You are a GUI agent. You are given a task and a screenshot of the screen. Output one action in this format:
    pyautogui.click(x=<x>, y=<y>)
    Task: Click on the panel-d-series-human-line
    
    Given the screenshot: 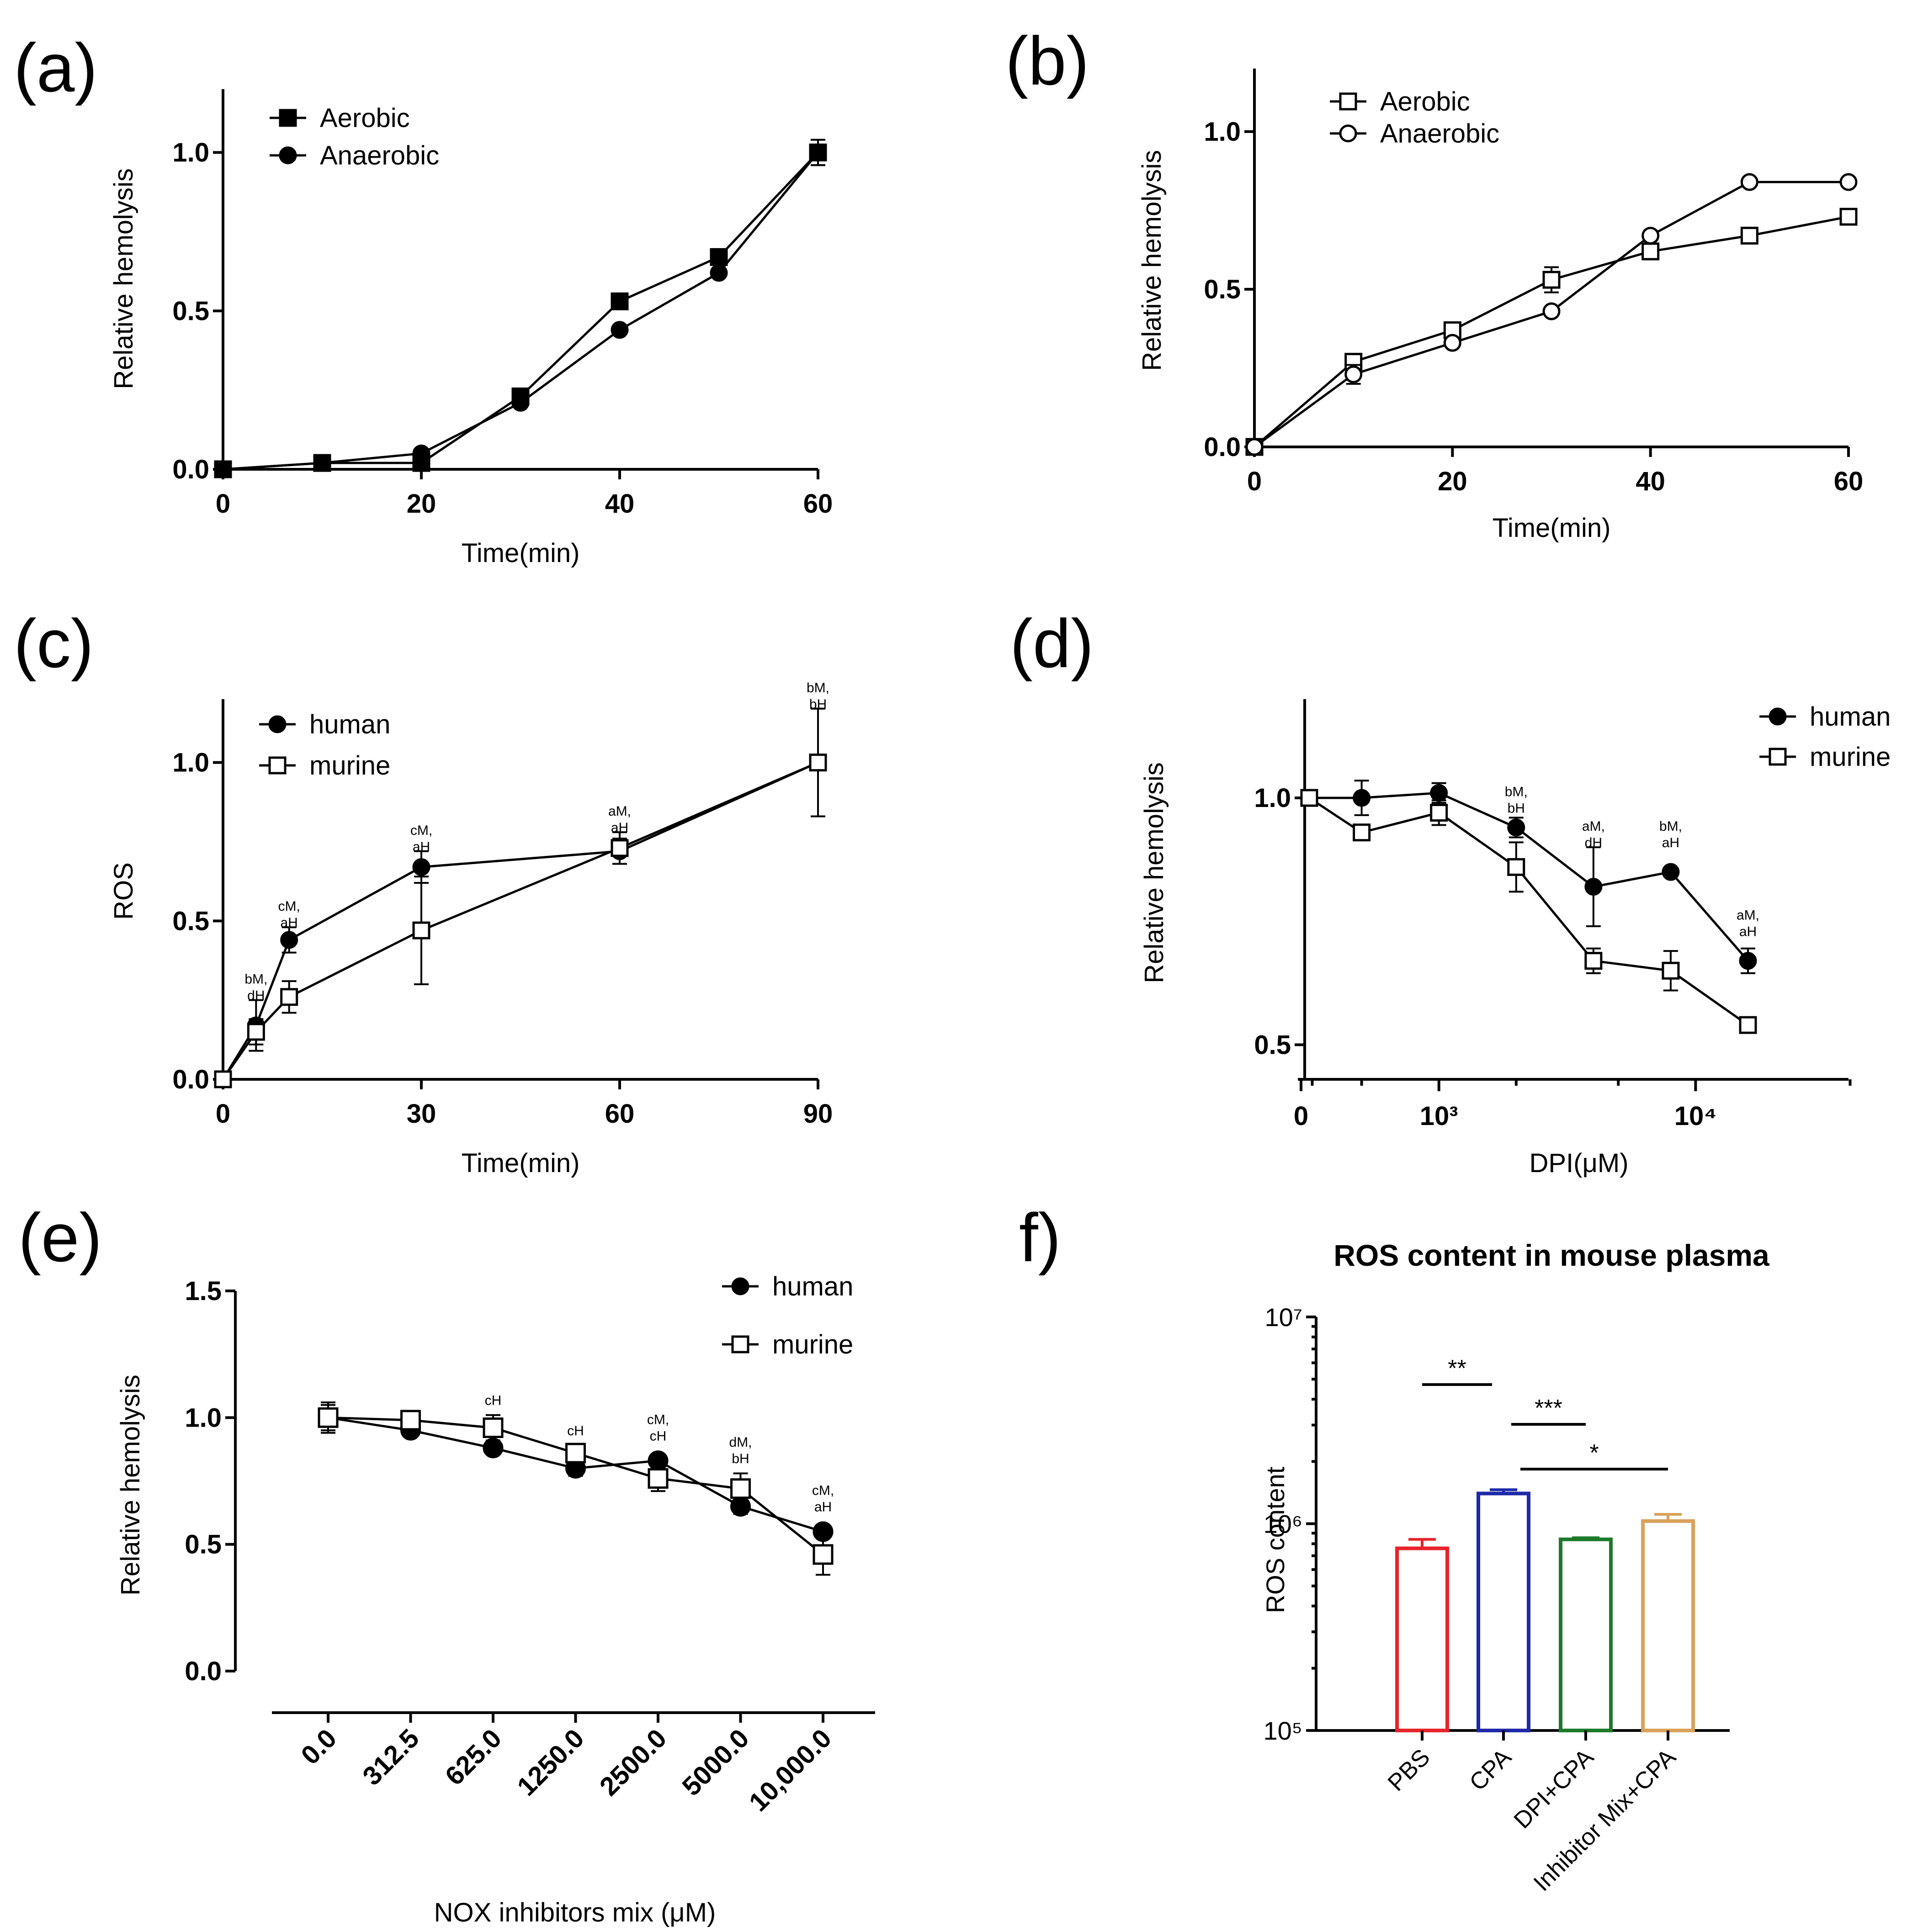 What is the action you would take?
    pyautogui.click(x=1529, y=876)
    